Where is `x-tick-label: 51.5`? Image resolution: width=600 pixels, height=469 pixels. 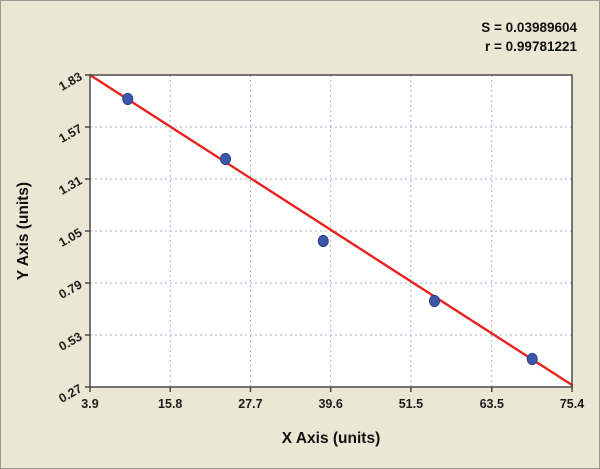
x-tick-label: 51.5 is located at coordinates (411, 404).